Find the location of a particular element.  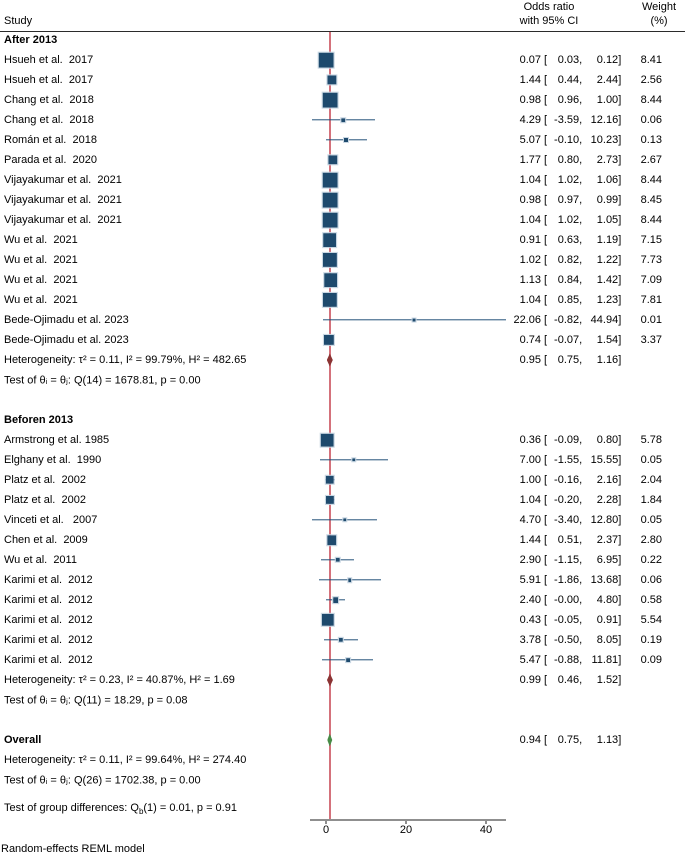

ci-lower: -0.50 is located at coordinates (567, 640).